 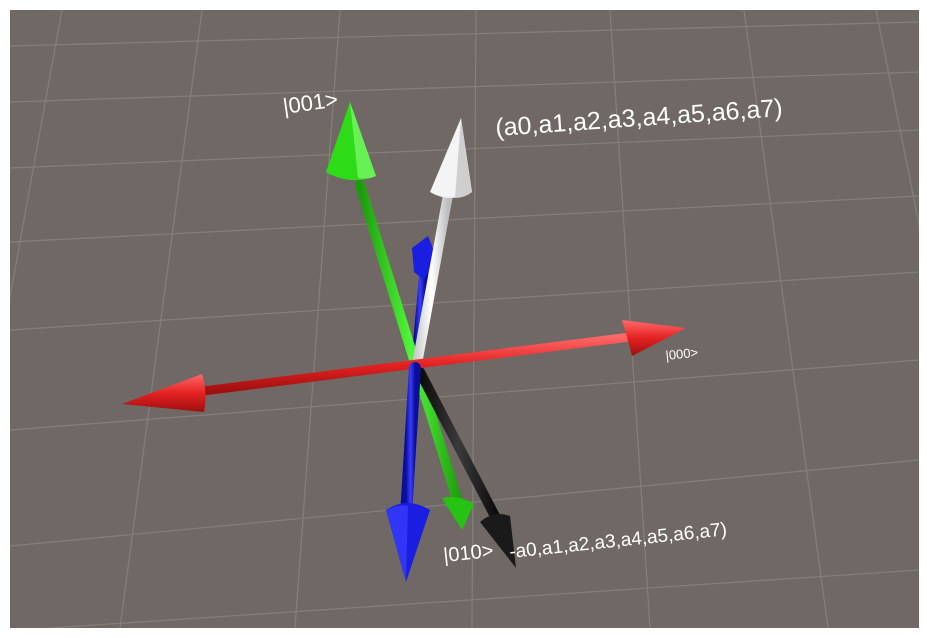 What do you see at coordinates (441, 249) in the screenshot?
I see `white-vector-state` at bounding box center [441, 249].